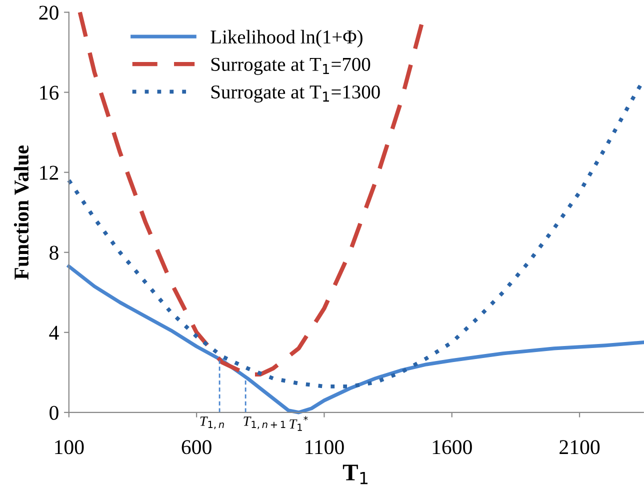 This screenshot has width=644, height=491. Describe the element at coordinates (54, 413) in the screenshot. I see `y-tick-label: 0` at that location.